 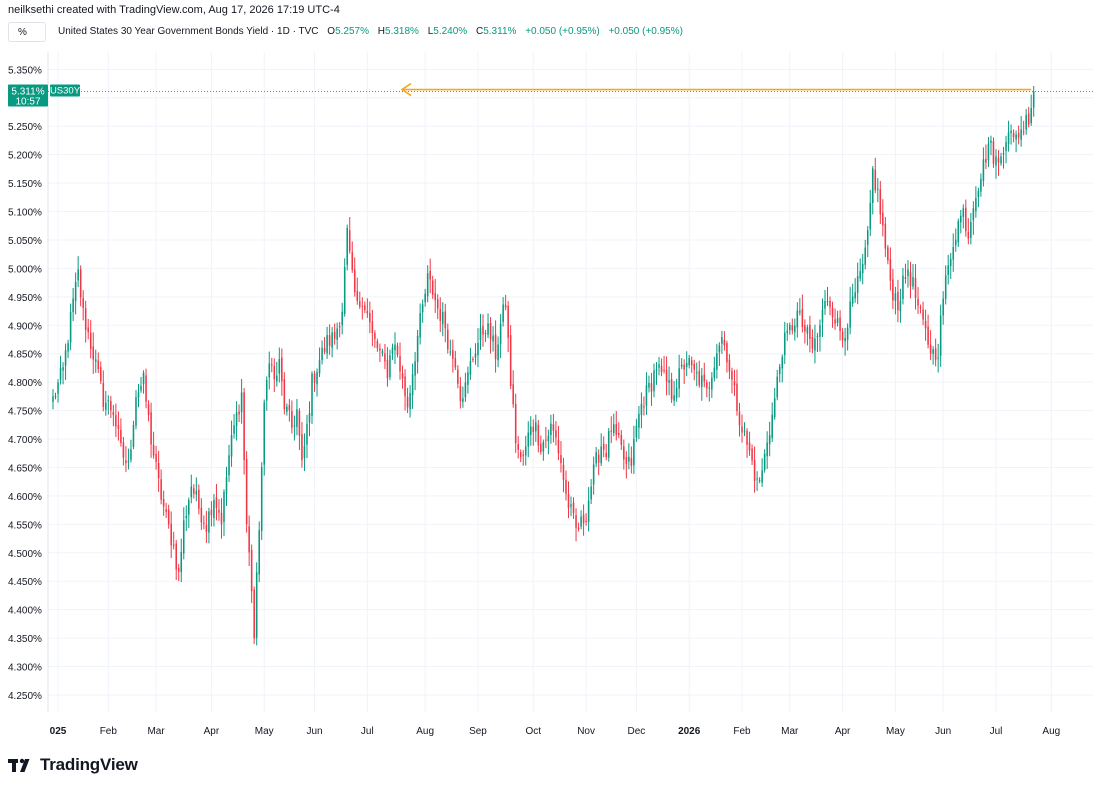 What do you see at coordinates (25, 696) in the screenshot?
I see `y-tick-label: 4.250%` at bounding box center [25, 696].